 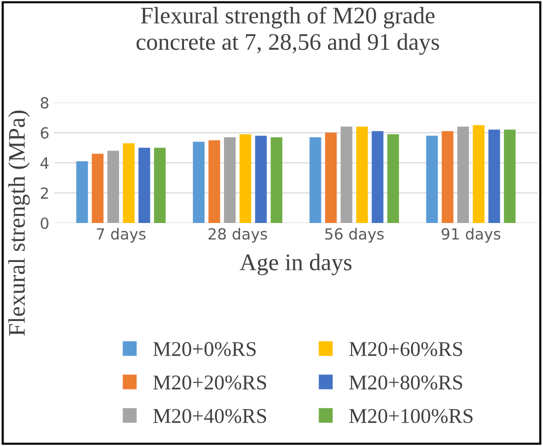 What do you see at coordinates (44, 133) in the screenshot?
I see `y-tick-label: 6` at bounding box center [44, 133].